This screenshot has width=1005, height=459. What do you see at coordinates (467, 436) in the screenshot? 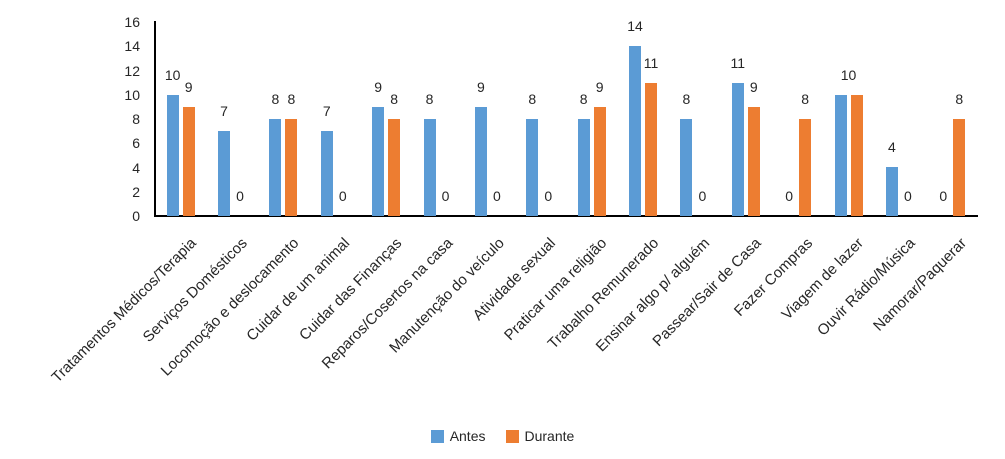
I see `legend-label: Antes` at bounding box center [467, 436].